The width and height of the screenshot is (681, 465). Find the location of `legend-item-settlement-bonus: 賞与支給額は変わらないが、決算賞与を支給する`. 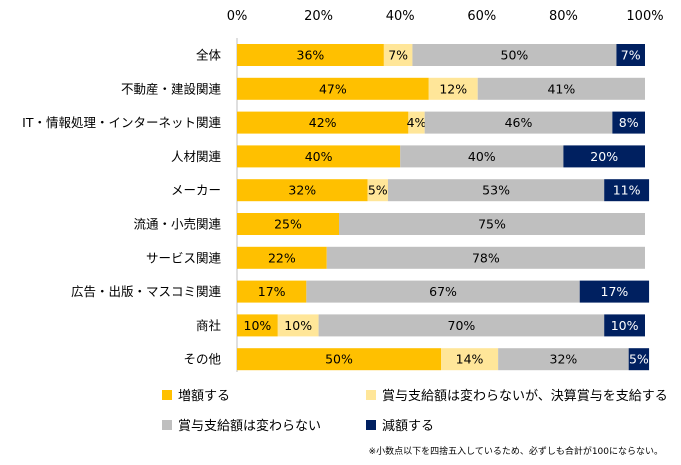

legend-item-settlement-bonus: 賞与支給額は変わらないが、決算賞与を支給する is located at coordinates (517, 394).